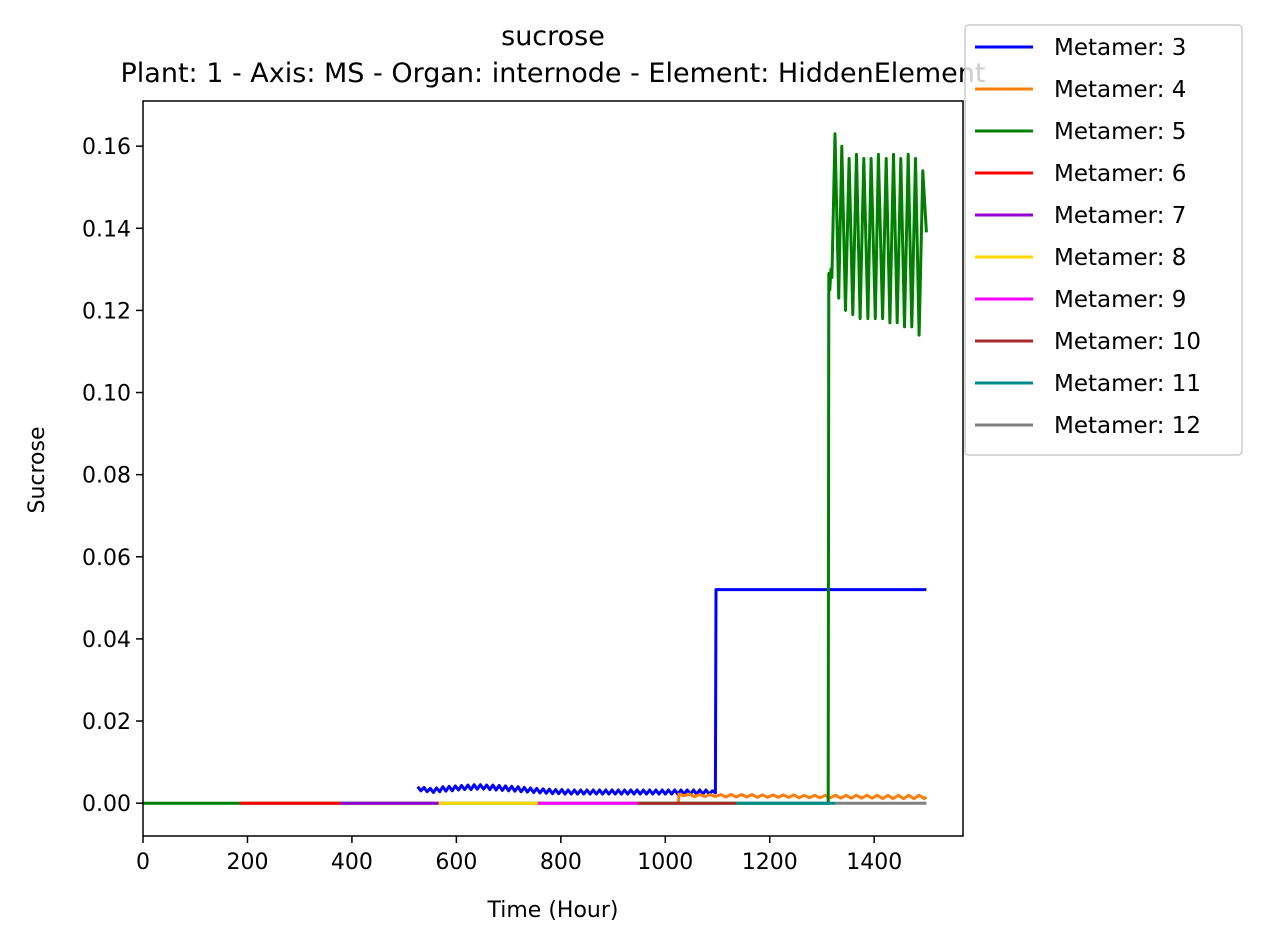 Image resolution: width=1262 pixels, height=944 pixels. What do you see at coordinates (1120, 90) in the screenshot?
I see `legend-label: Metamer: 4` at bounding box center [1120, 90].